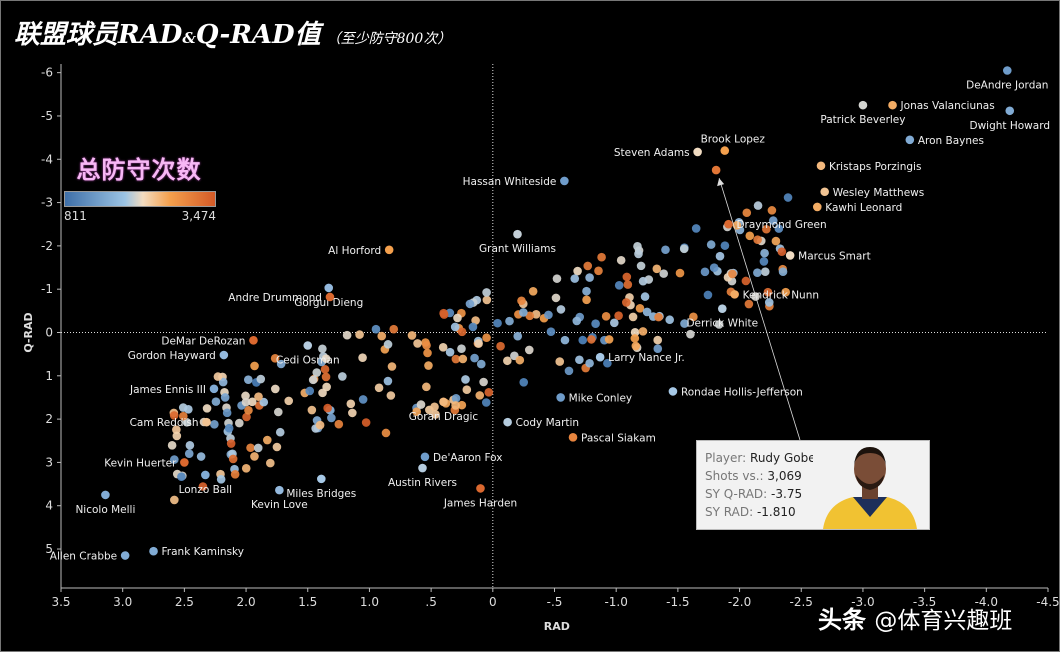 The width and height of the screenshot is (1060, 652). Describe the element at coordinates (328, 303) in the screenshot. I see `point-label: Gorgui Dieng` at that location.